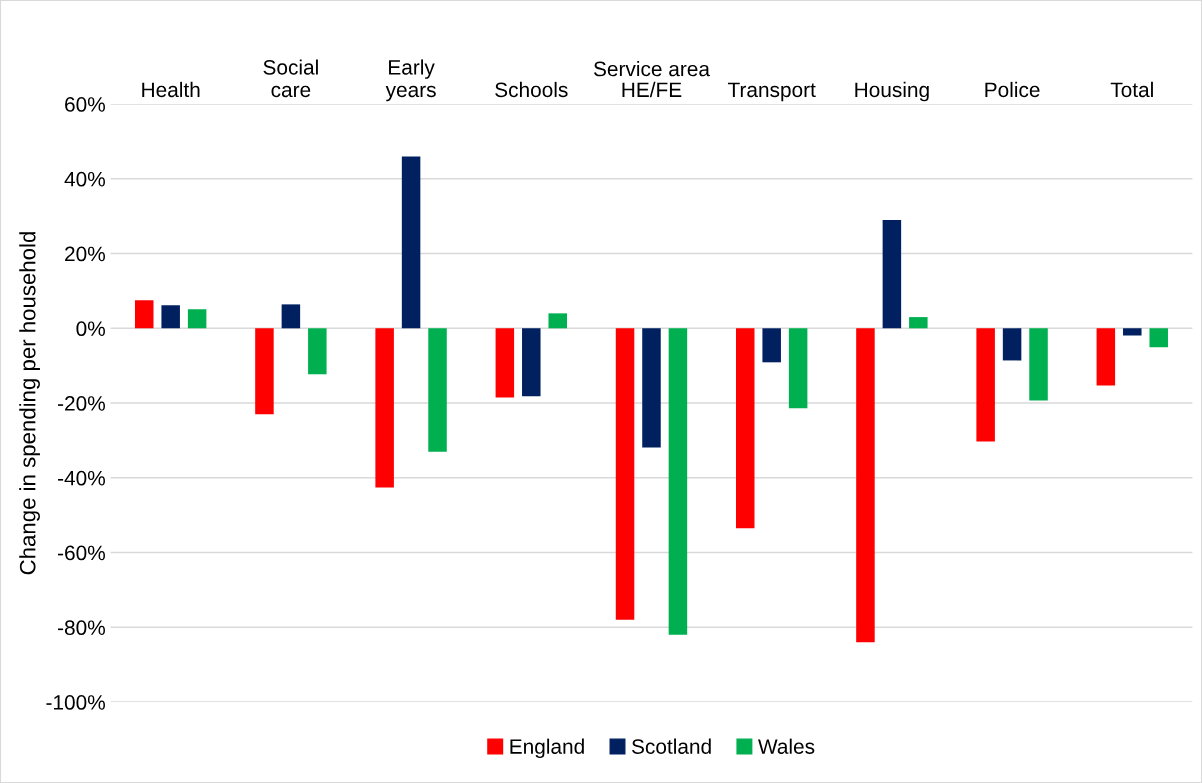 Image resolution: width=1202 pixels, height=783 pixels. What do you see at coordinates (85, 104) in the screenshot?
I see `y-tick-label: 60%` at bounding box center [85, 104].